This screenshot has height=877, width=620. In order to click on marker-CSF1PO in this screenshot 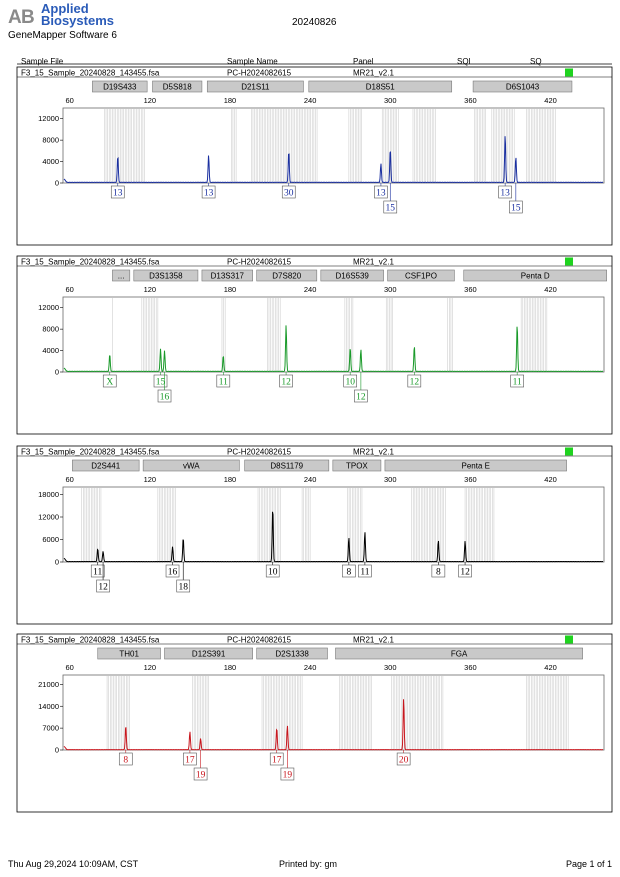, I will do `click(421, 275)`.